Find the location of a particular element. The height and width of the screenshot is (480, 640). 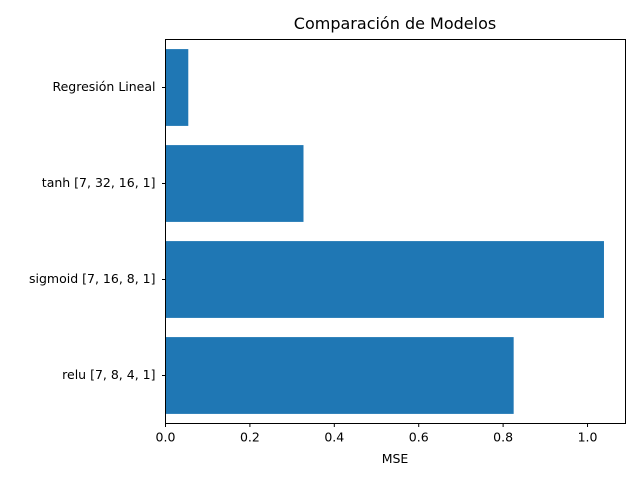

y-tick-label: Regresión Lineal is located at coordinates (103, 86).